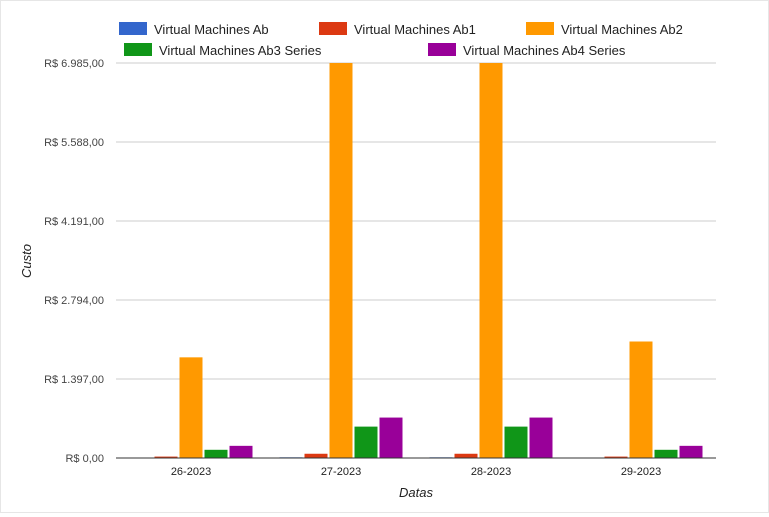 Image resolution: width=769 pixels, height=517 pixels. I want to click on legend-label: Virtual Machines Ab1, so click(415, 29).